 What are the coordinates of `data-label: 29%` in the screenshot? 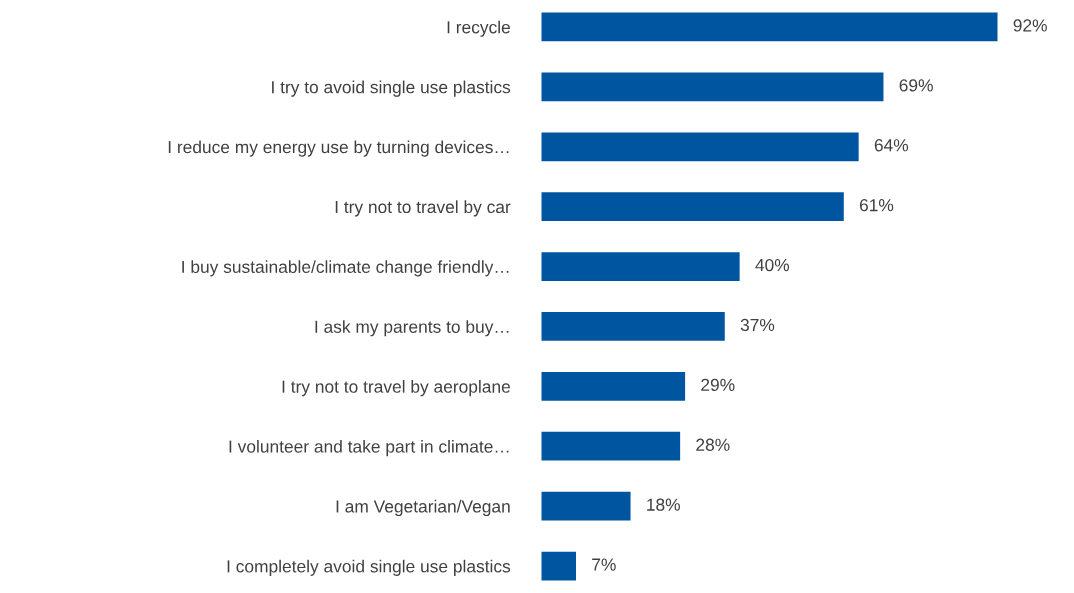 It's located at (718, 385).